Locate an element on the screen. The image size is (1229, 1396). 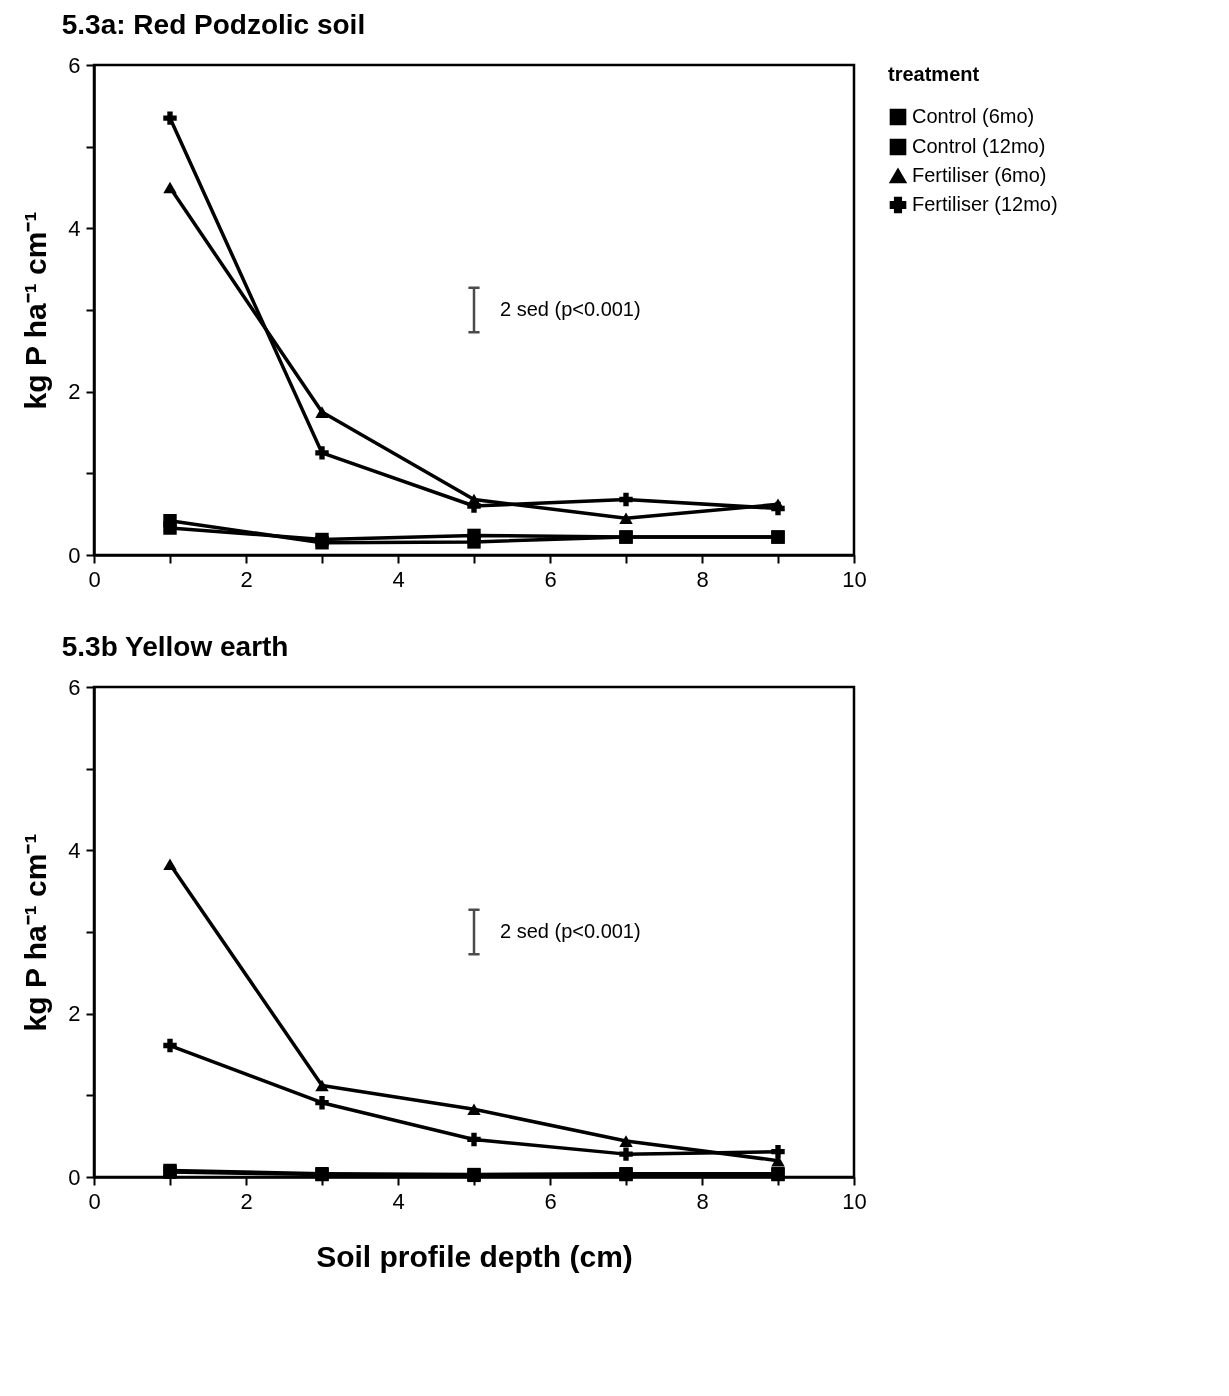
legend-label: Fertiliser (6mo) is located at coordinates (979, 175).